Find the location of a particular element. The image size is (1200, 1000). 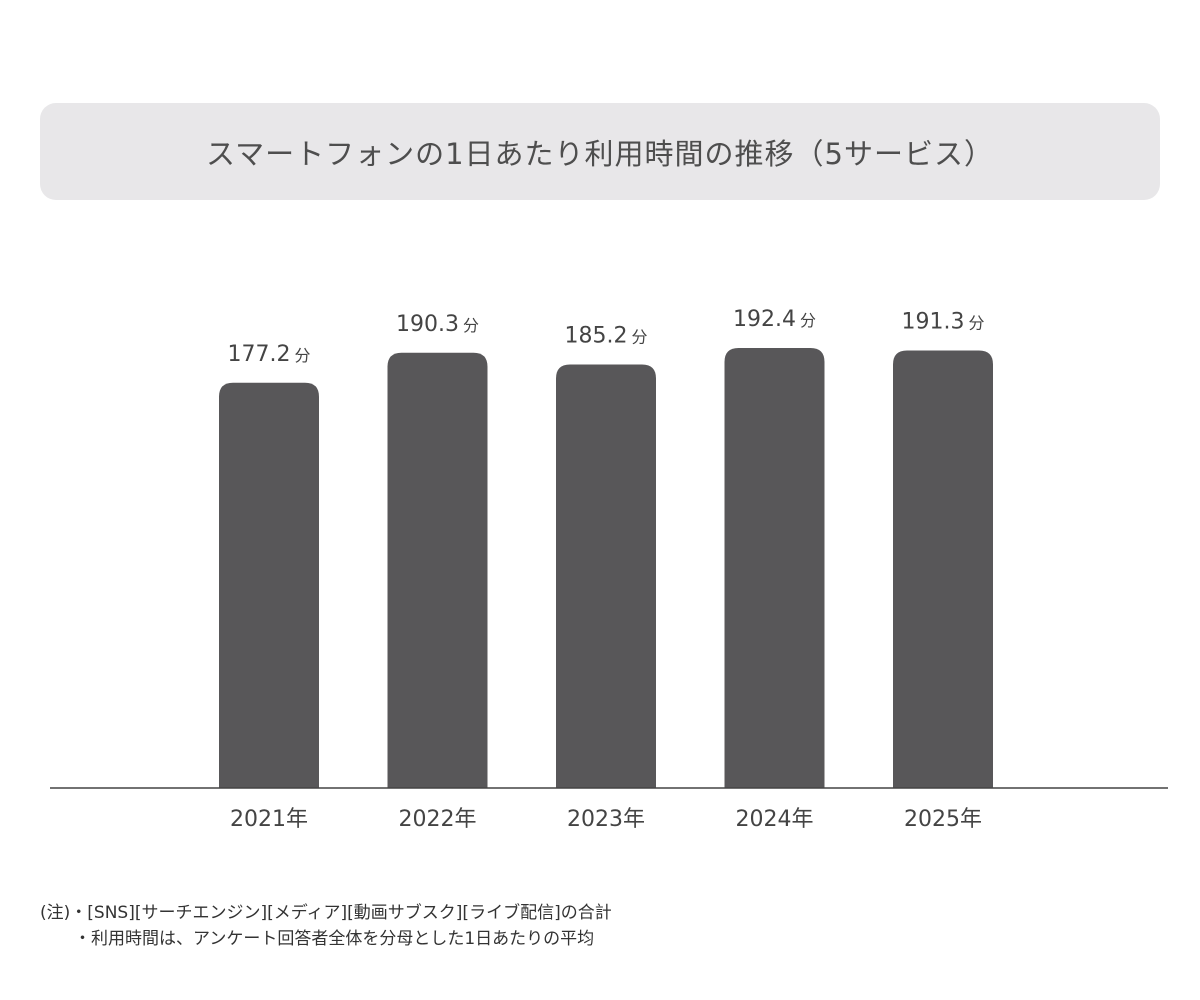

chart-title: スマートフォンの1日あたり利用時間の推移（5サービス） is located at coordinates (600, 153).